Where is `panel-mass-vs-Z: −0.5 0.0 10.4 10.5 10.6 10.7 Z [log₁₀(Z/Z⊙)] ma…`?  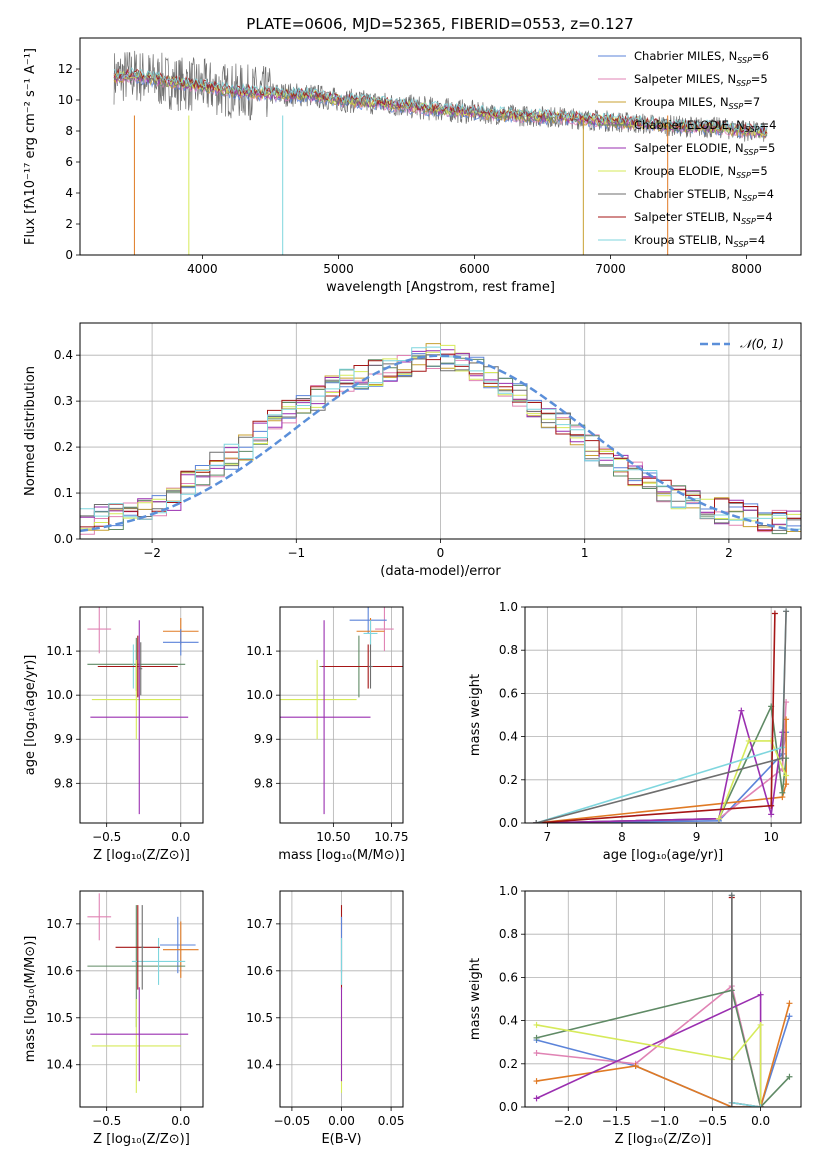 panel-mass-vs-Z: −0.5 0.0 10.4 10.5 10.6 10.7 Z [log₁₀(Z/Z⊙)] ma… is located at coordinates (113, 1018).